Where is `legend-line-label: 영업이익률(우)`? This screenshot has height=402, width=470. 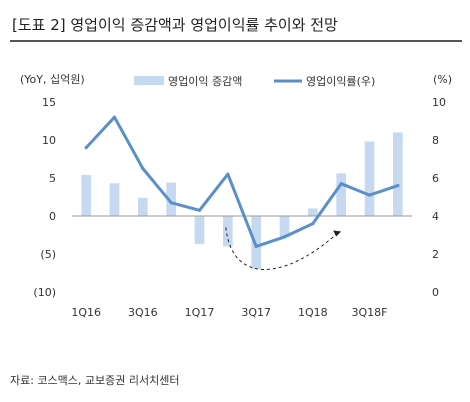
legend-line-label: 영업이익률(우) is located at coordinates (340, 81).